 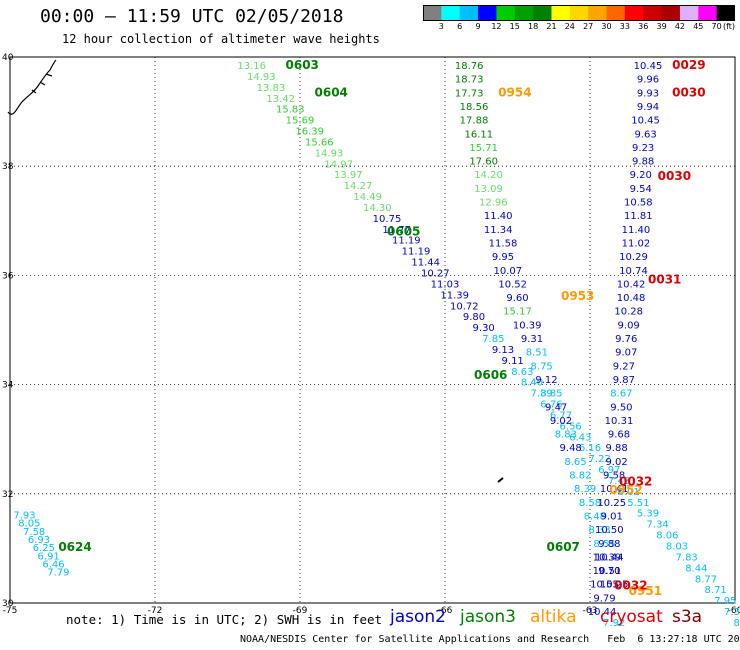 What do you see at coordinates (624, 366) in the screenshot?
I see `swh-point: 9.27` at bounding box center [624, 366].